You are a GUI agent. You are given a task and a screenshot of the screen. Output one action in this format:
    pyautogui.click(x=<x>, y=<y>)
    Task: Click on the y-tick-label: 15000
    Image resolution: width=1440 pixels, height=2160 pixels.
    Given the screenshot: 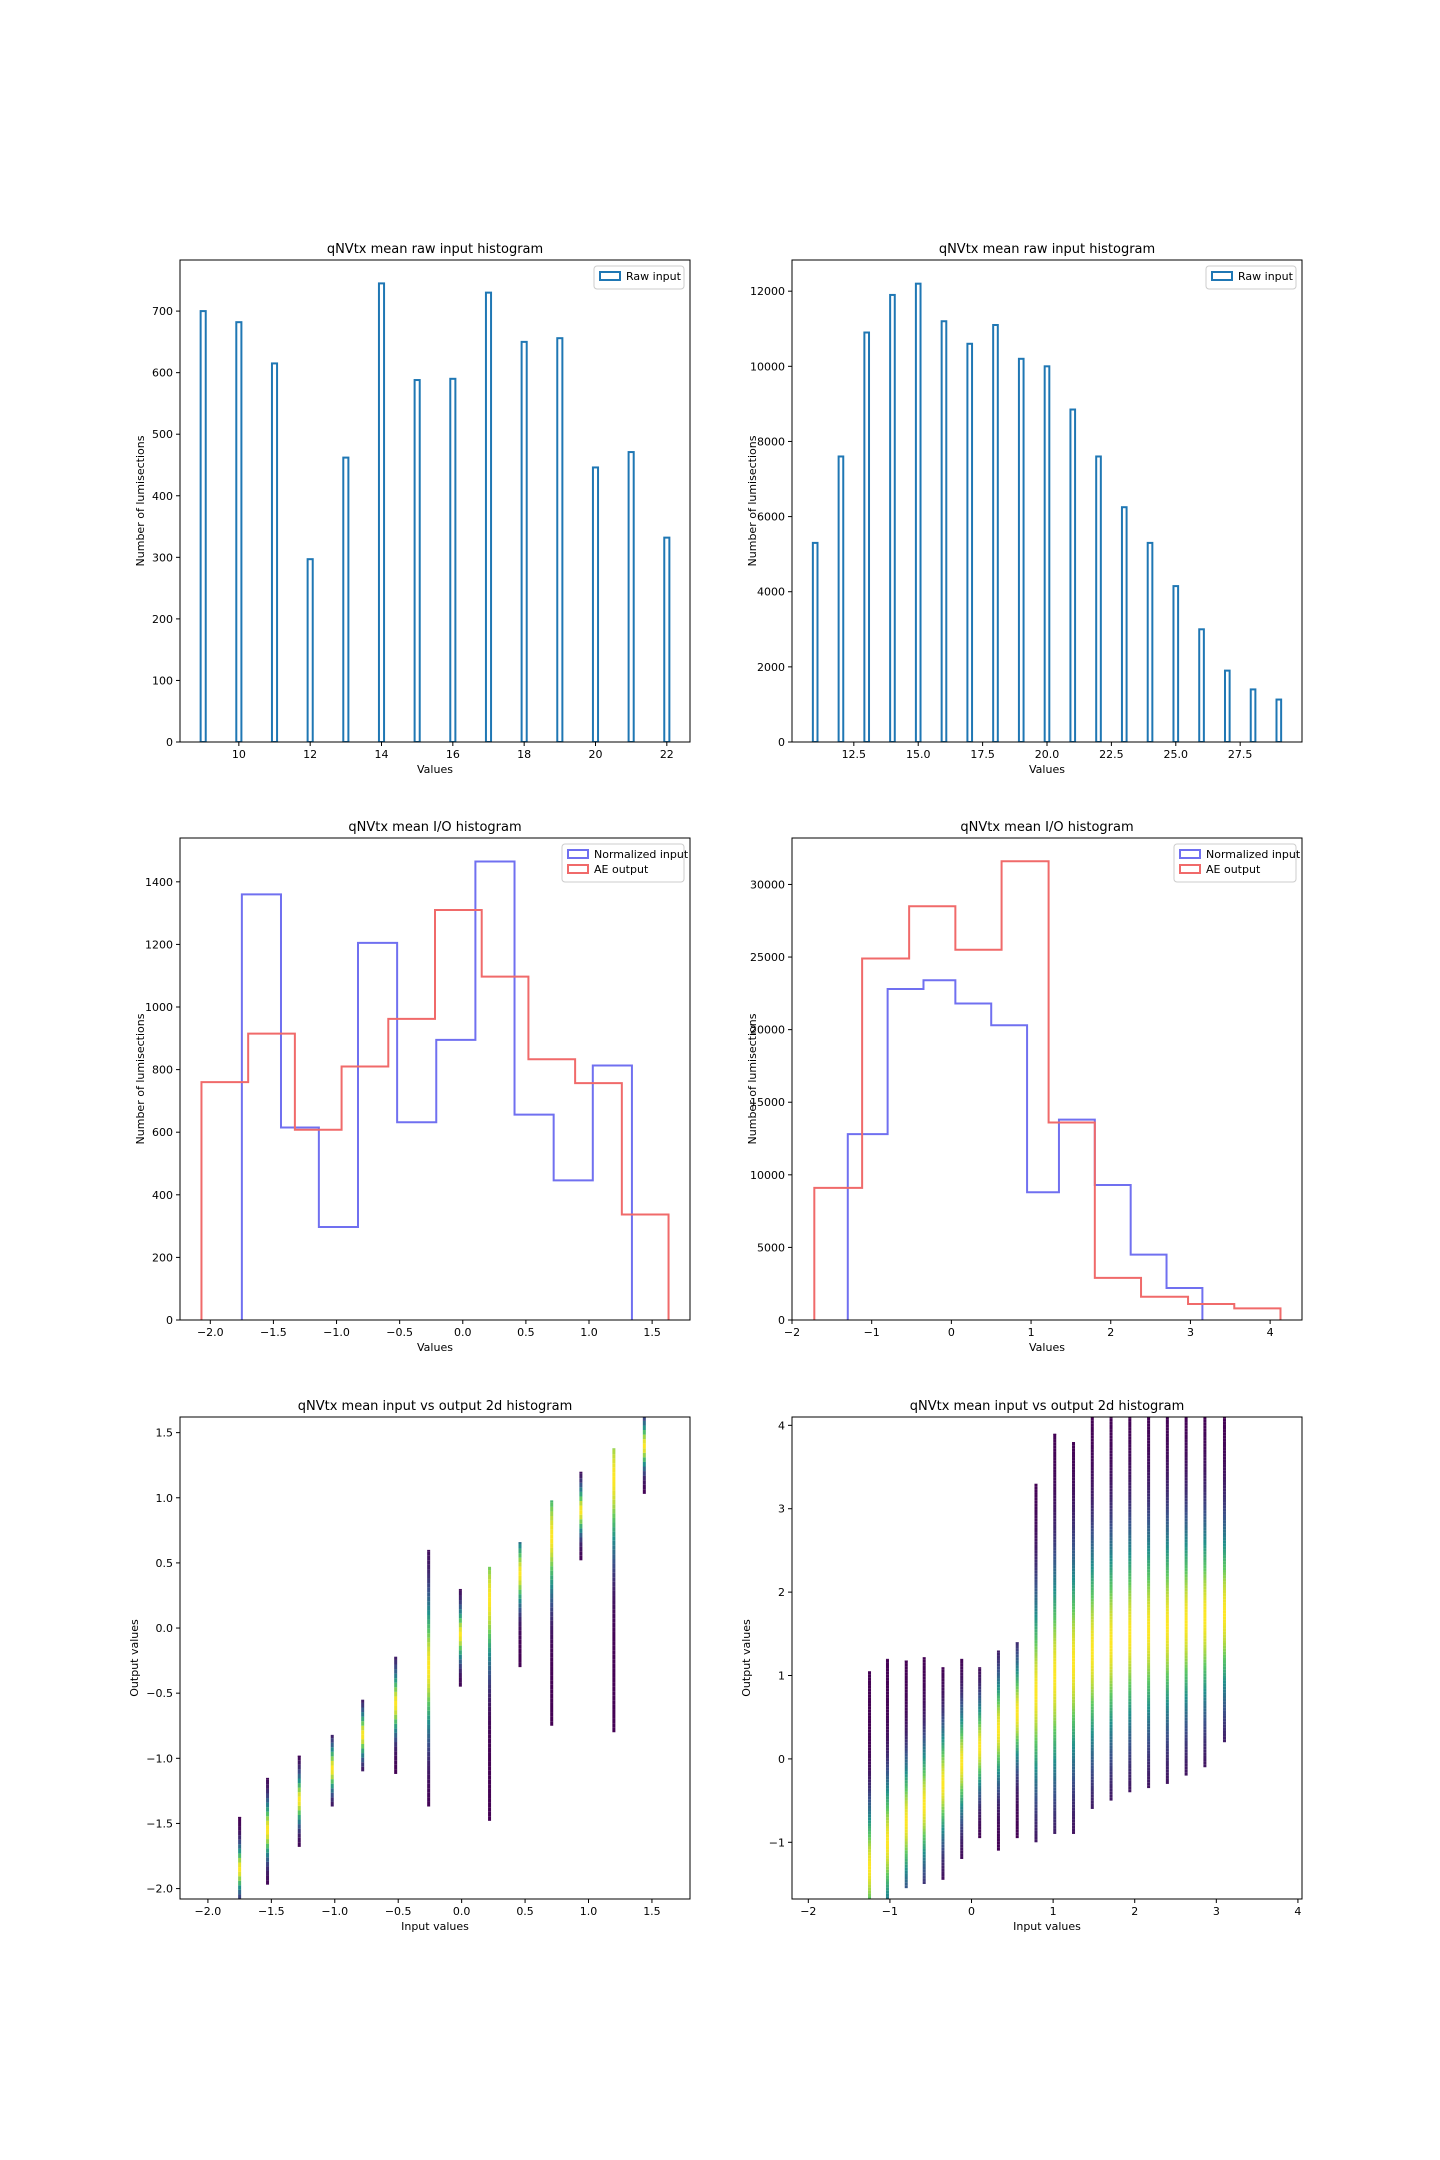 What is the action you would take?
    pyautogui.click(x=767, y=1102)
    